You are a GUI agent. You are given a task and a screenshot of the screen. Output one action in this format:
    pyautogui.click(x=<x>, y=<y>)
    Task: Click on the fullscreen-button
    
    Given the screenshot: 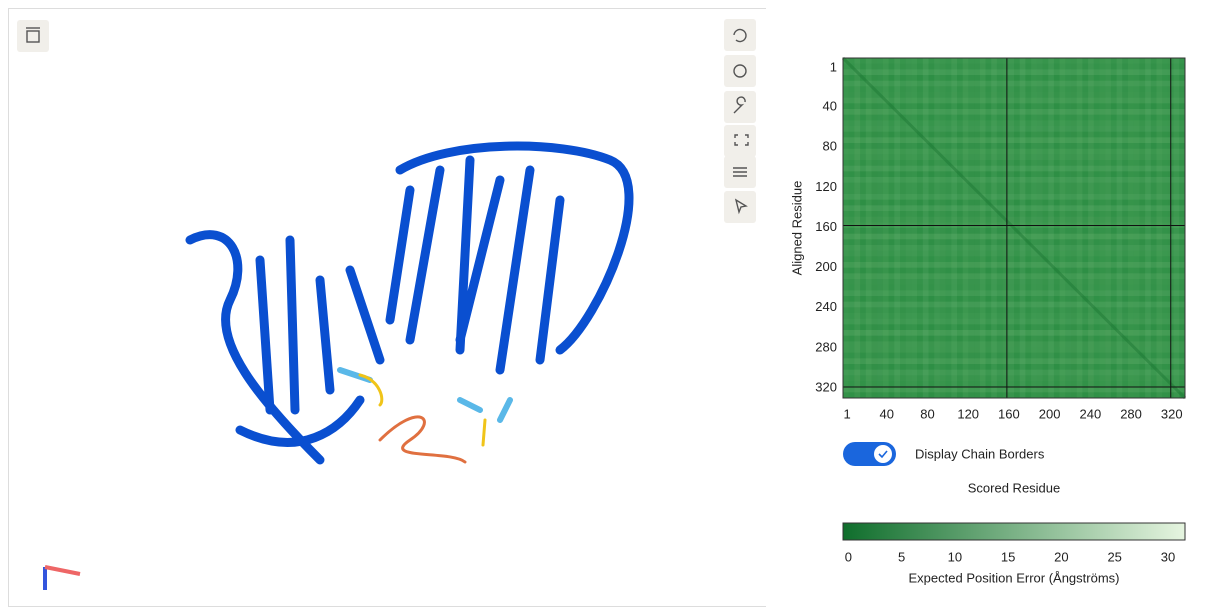 What is the action you would take?
    pyautogui.click(x=740, y=141)
    